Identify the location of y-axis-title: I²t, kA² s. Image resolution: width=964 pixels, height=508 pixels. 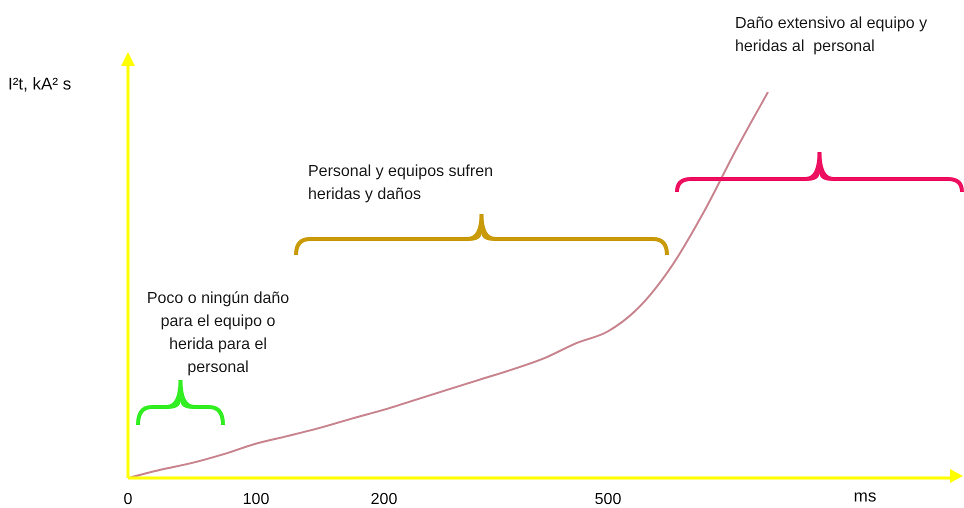
(40, 84).